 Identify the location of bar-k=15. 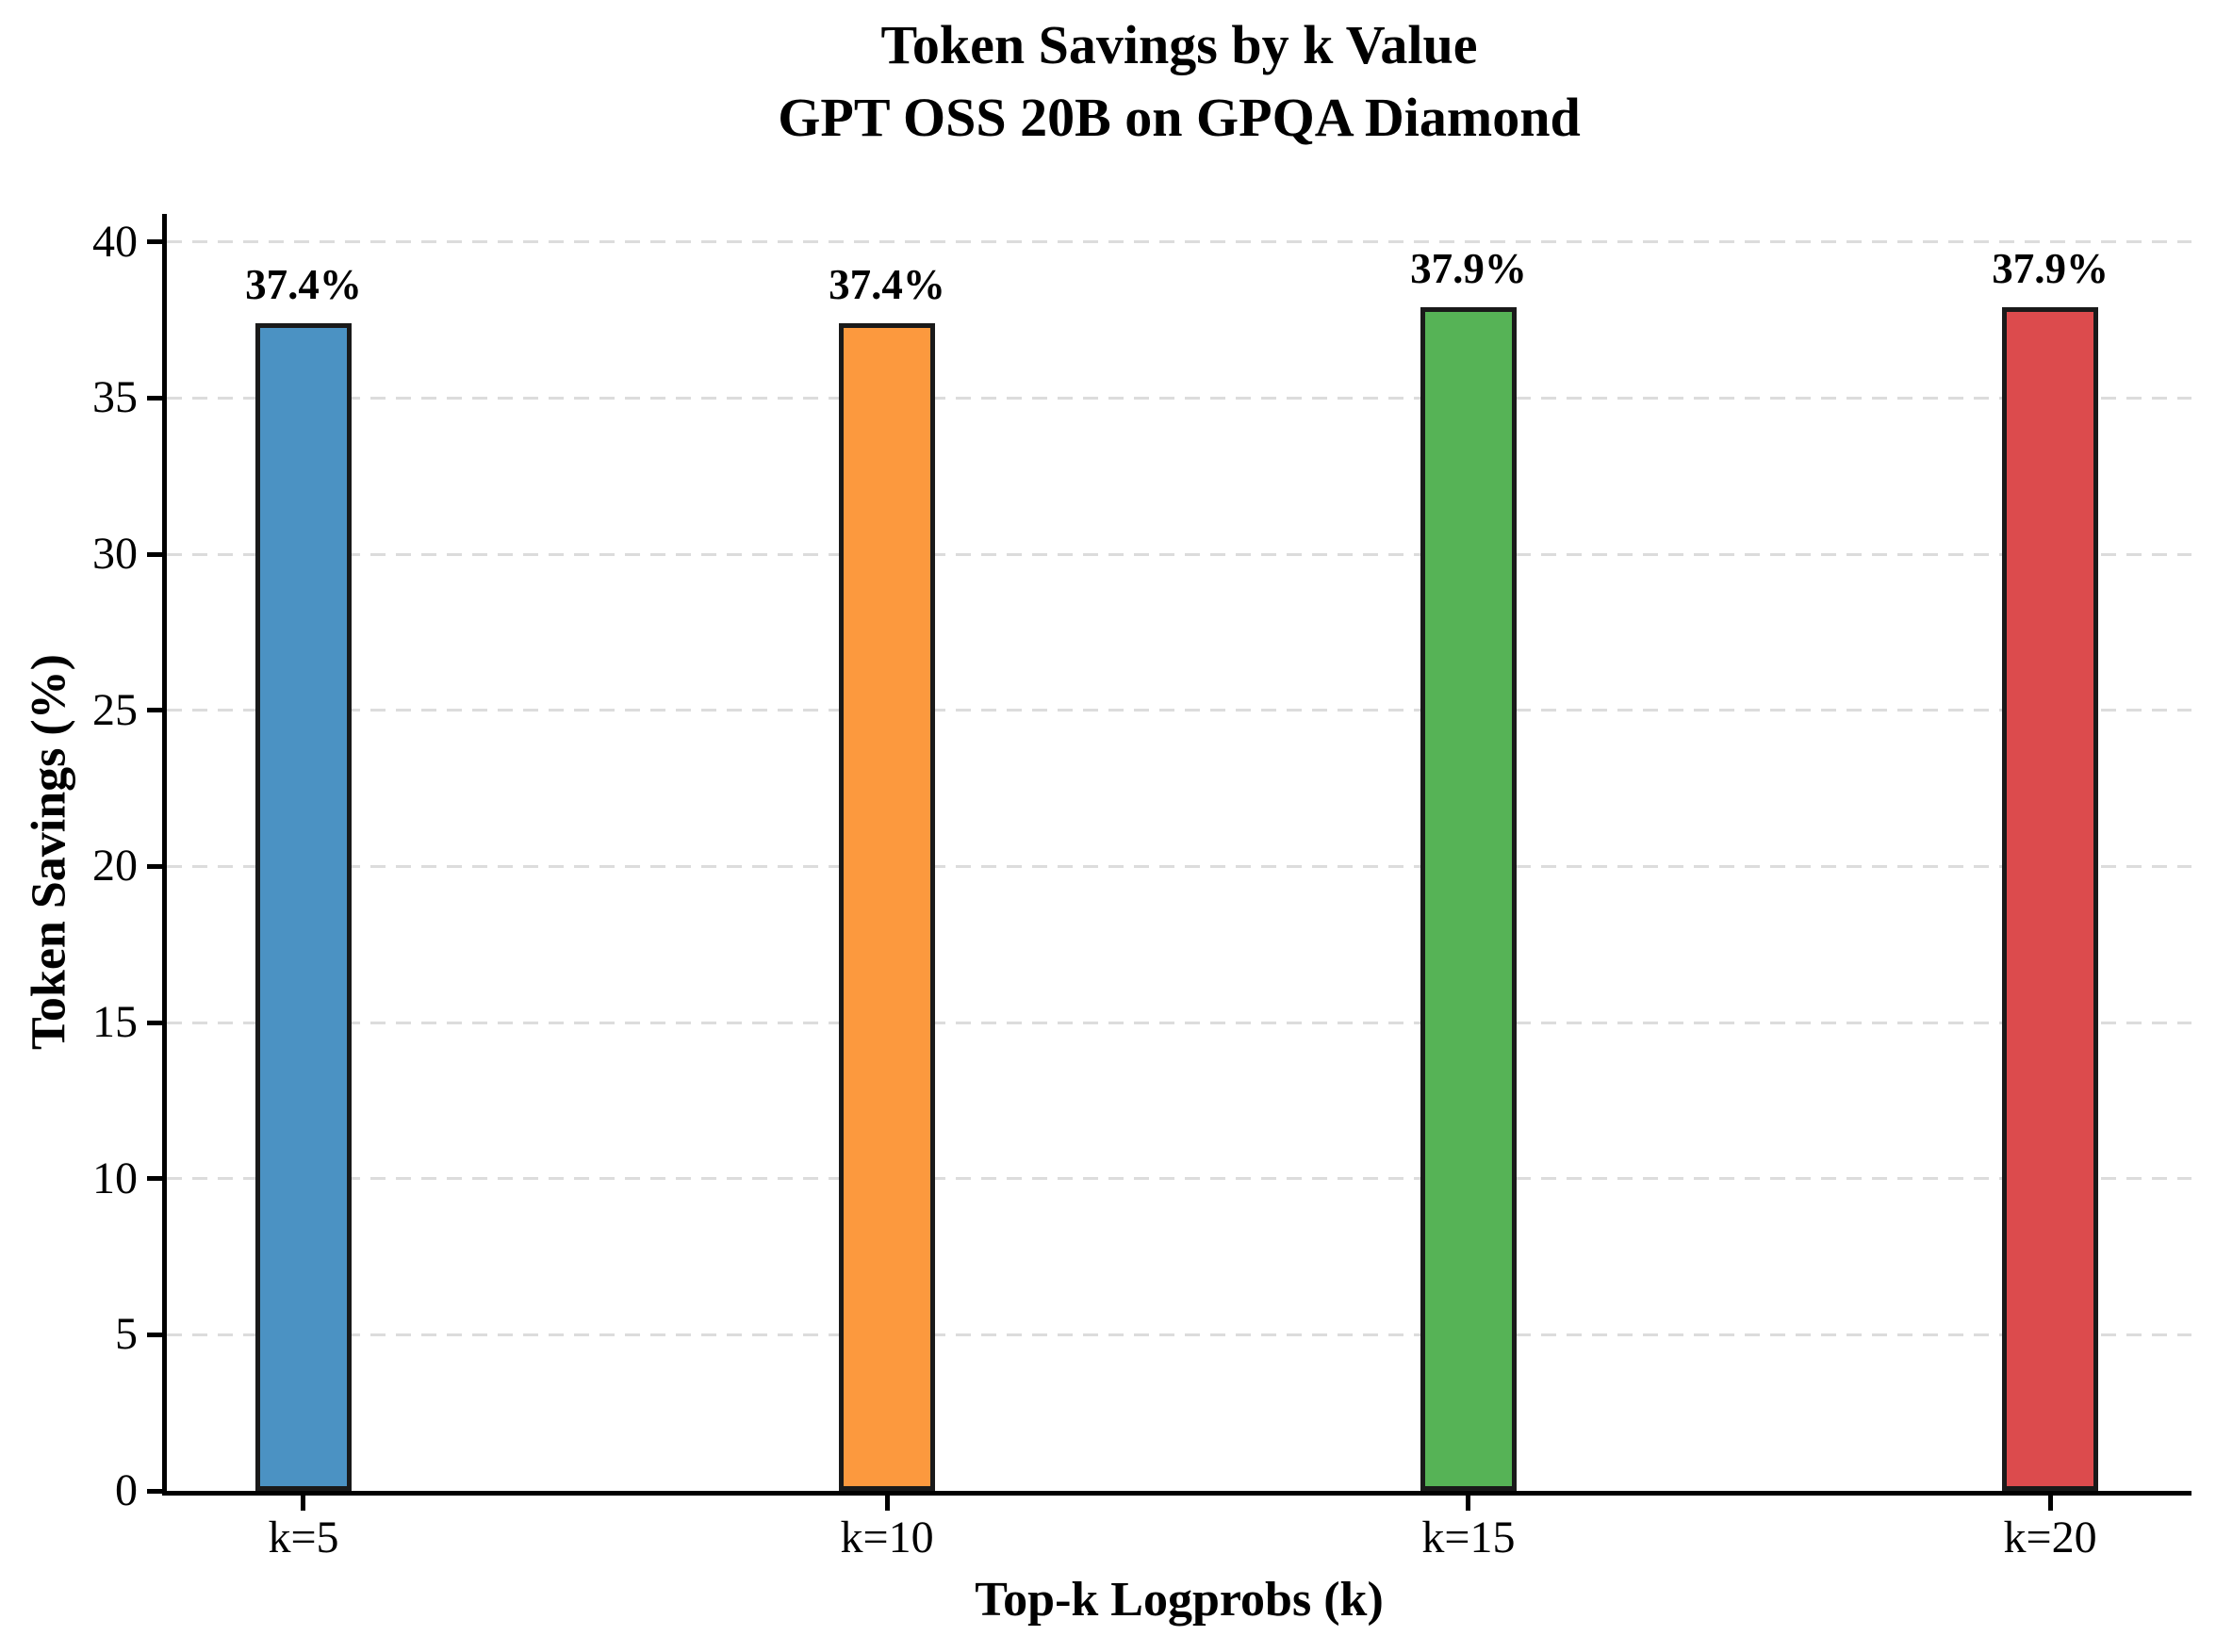
(1468, 899).